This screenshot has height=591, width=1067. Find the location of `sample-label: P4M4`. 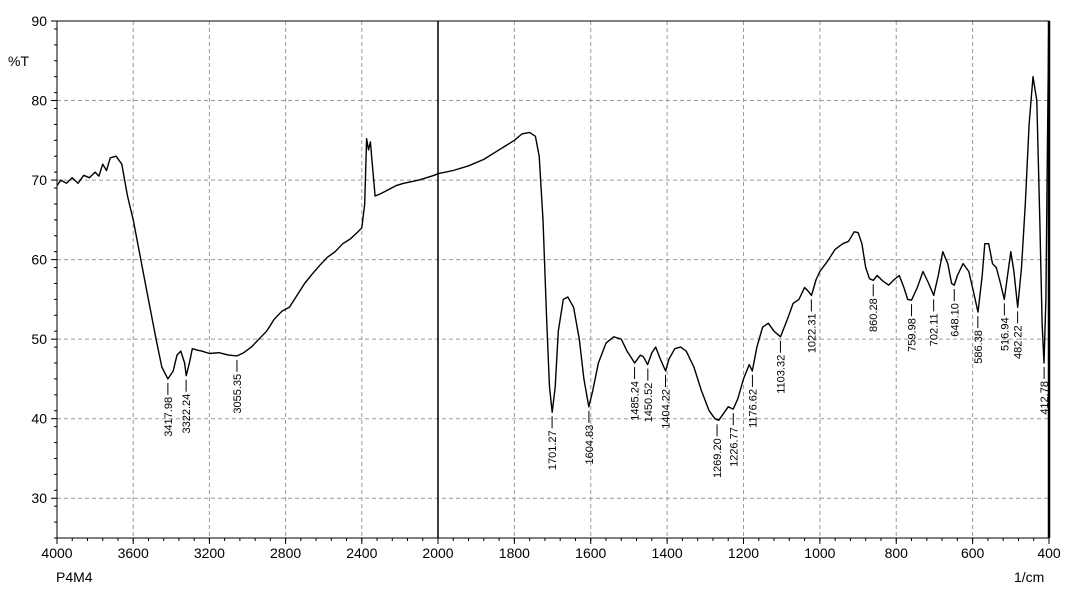

sample-label: P4M4 is located at coordinates (74, 577).